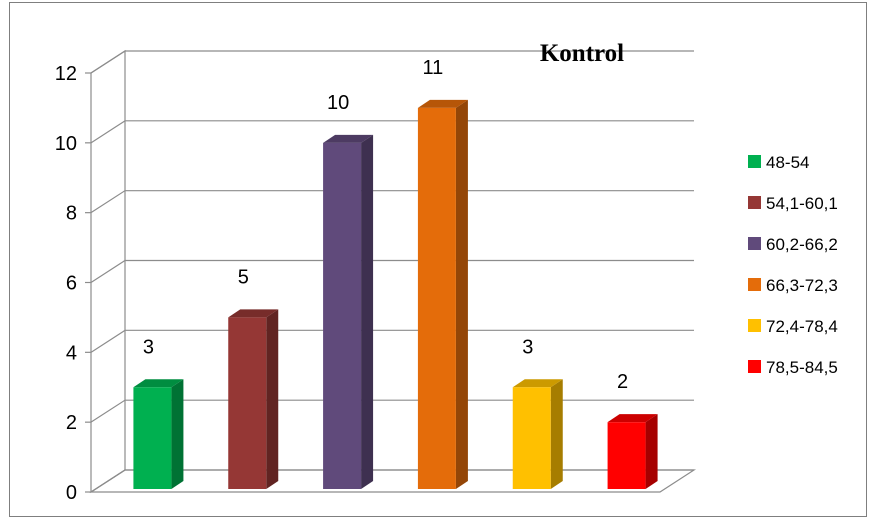 This screenshot has width=870, height=520. What do you see at coordinates (71, 493) in the screenshot?
I see `y-tick-label: 0` at bounding box center [71, 493].